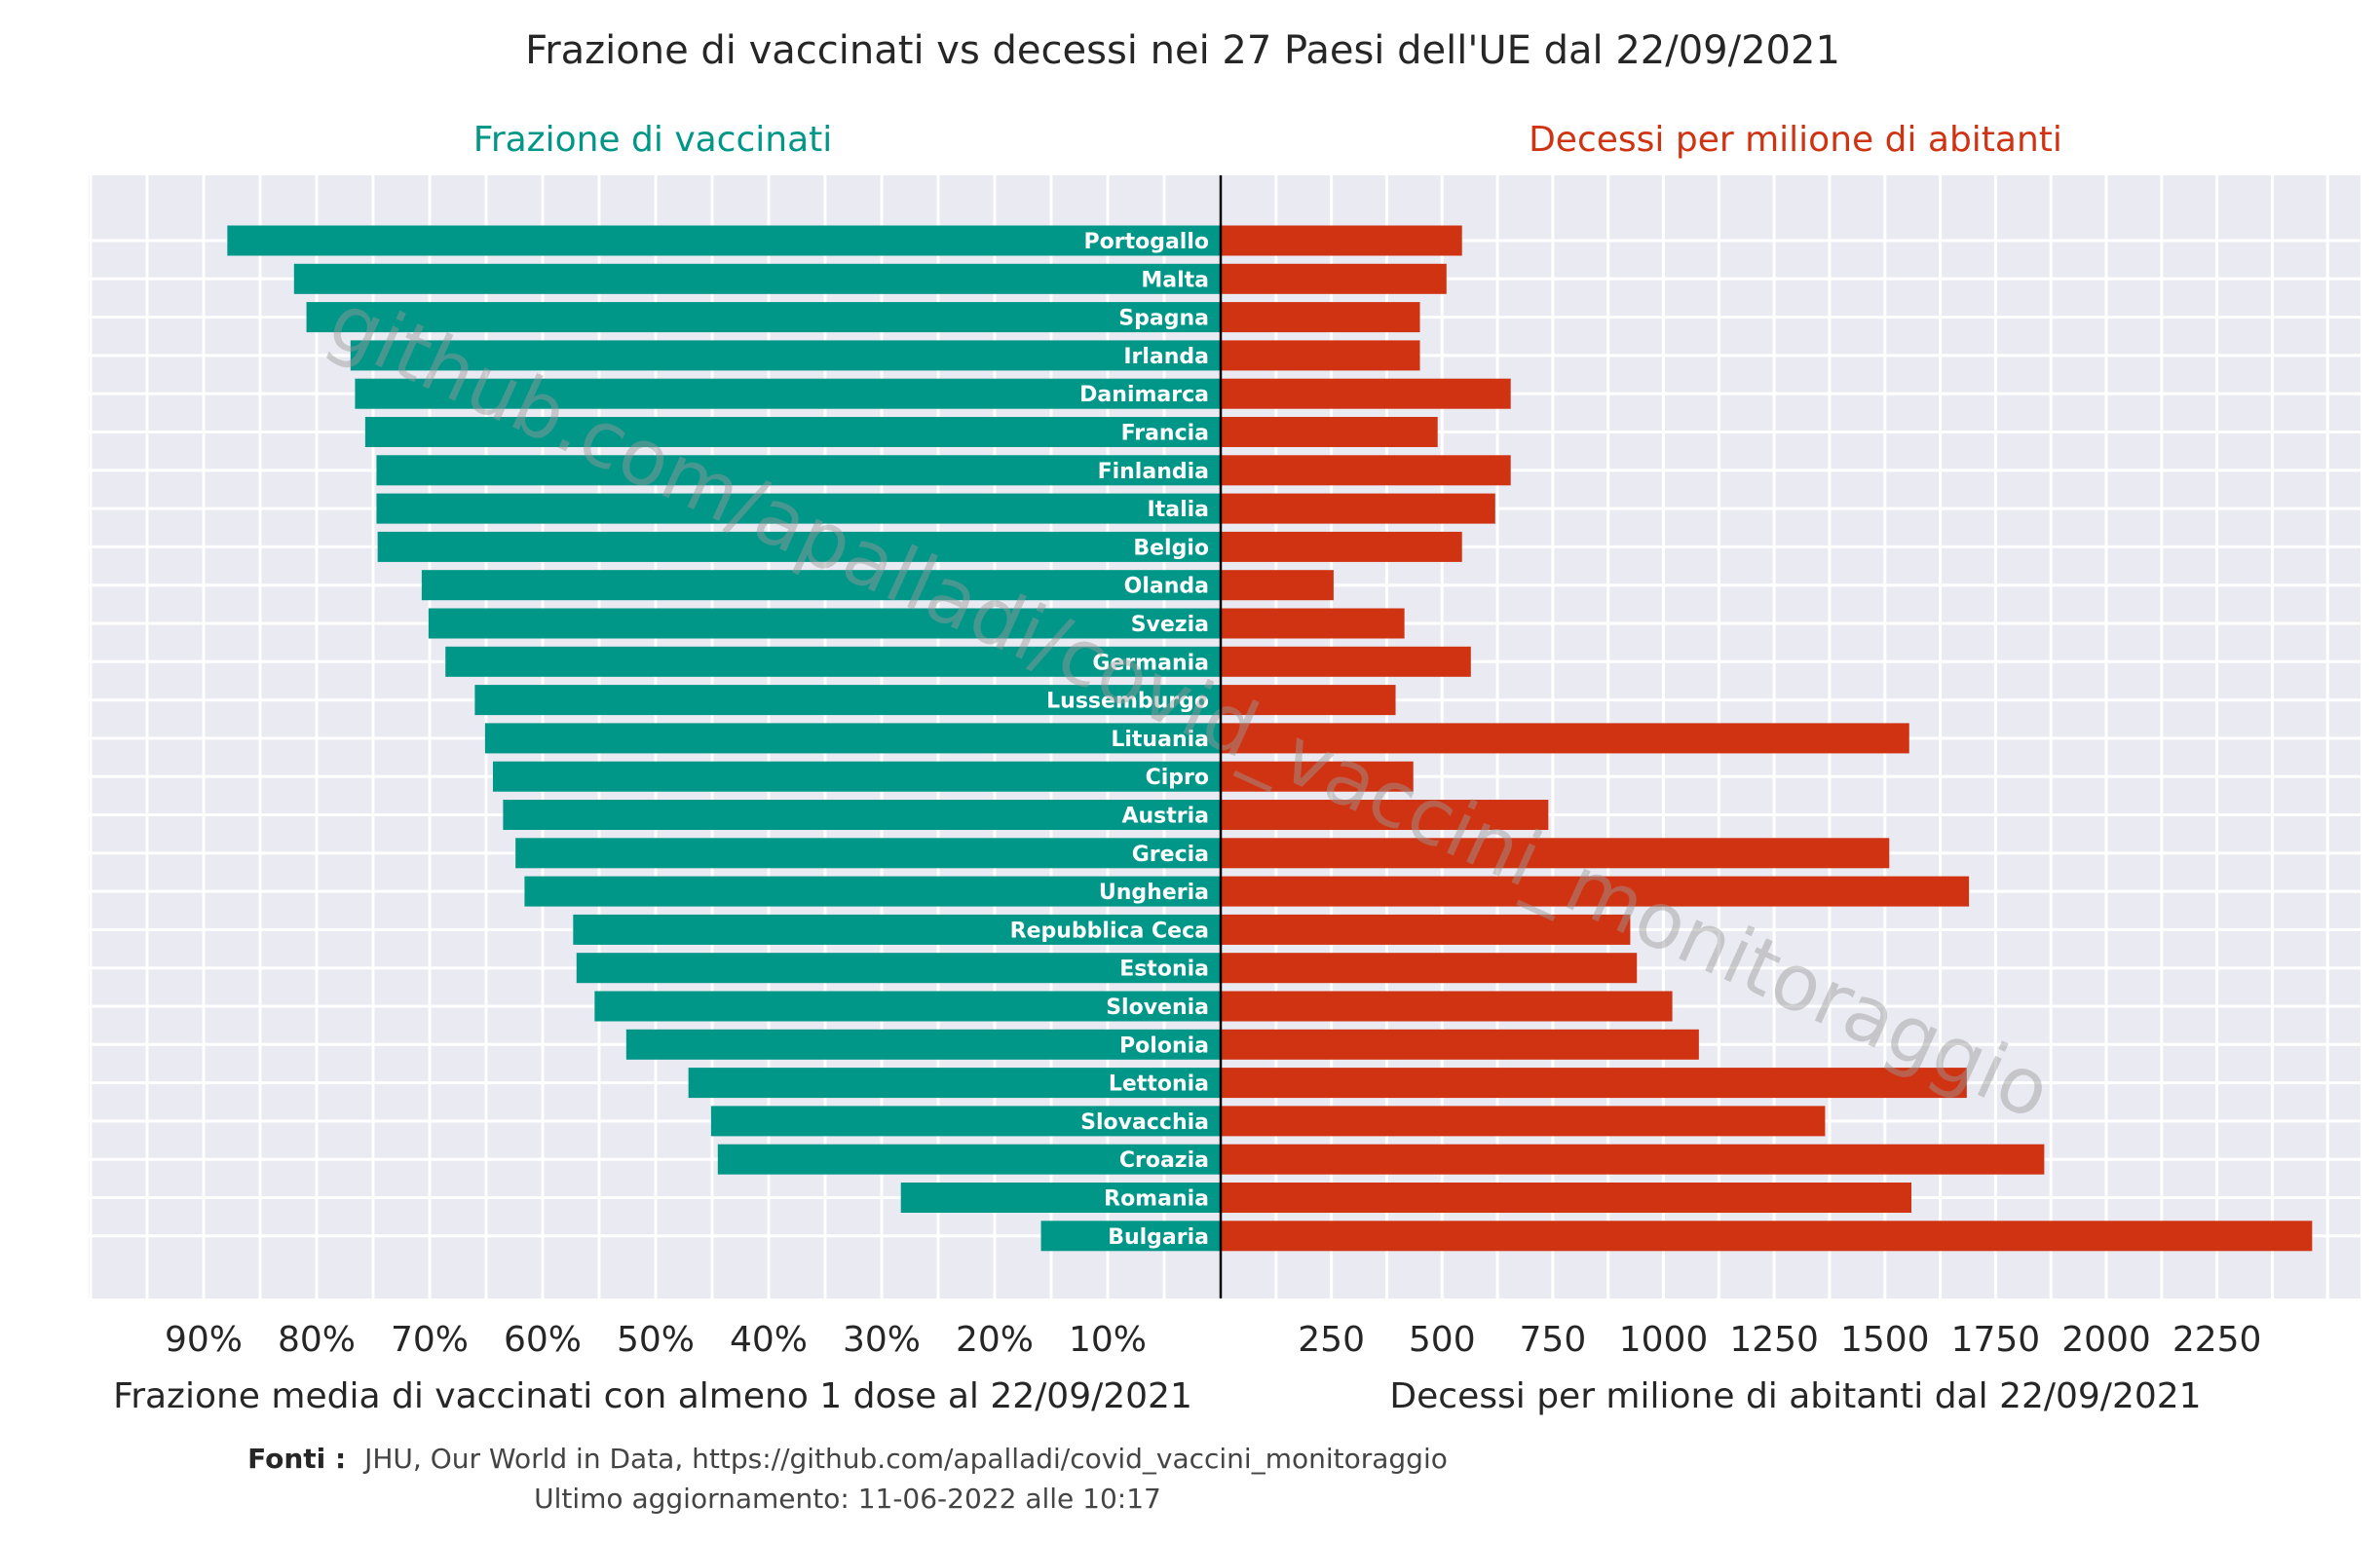 This screenshot has height=1541, width=2380. What do you see at coordinates (653, 140) in the screenshot?
I see `left-panel-subtitle: Frazione di vaccinati` at bounding box center [653, 140].